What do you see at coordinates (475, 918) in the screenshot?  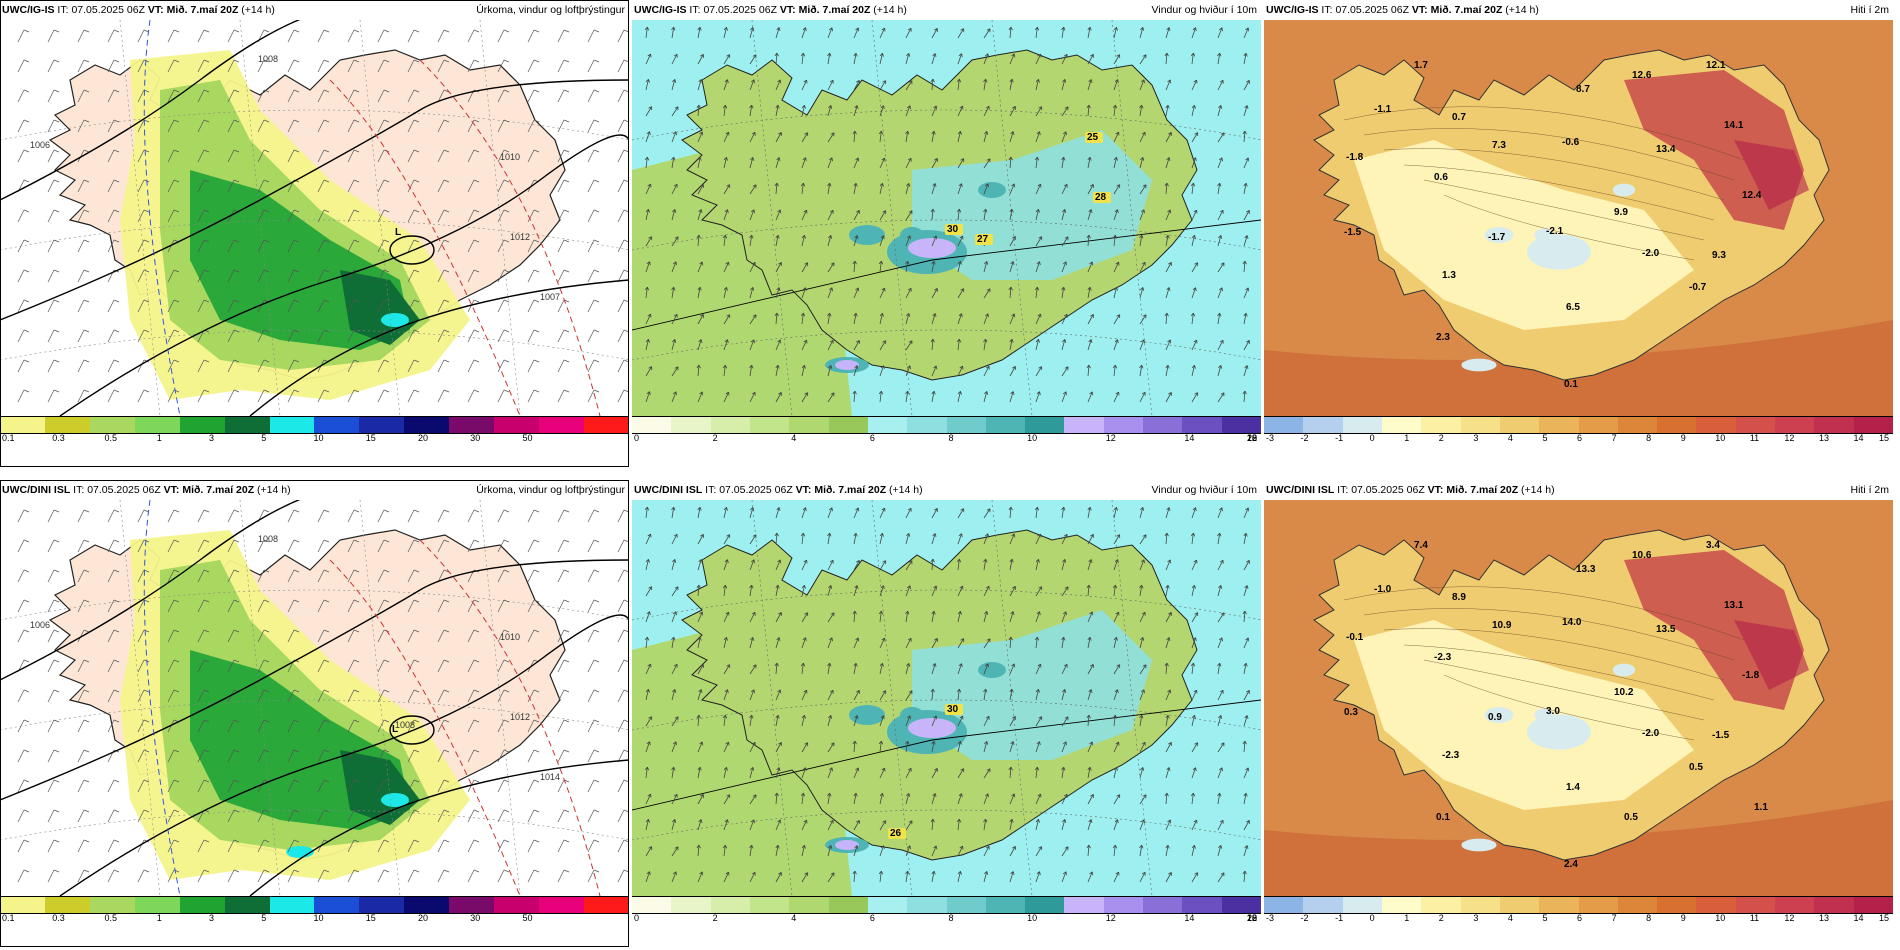 I see `colorbar-tick-label: 30` at bounding box center [475, 918].